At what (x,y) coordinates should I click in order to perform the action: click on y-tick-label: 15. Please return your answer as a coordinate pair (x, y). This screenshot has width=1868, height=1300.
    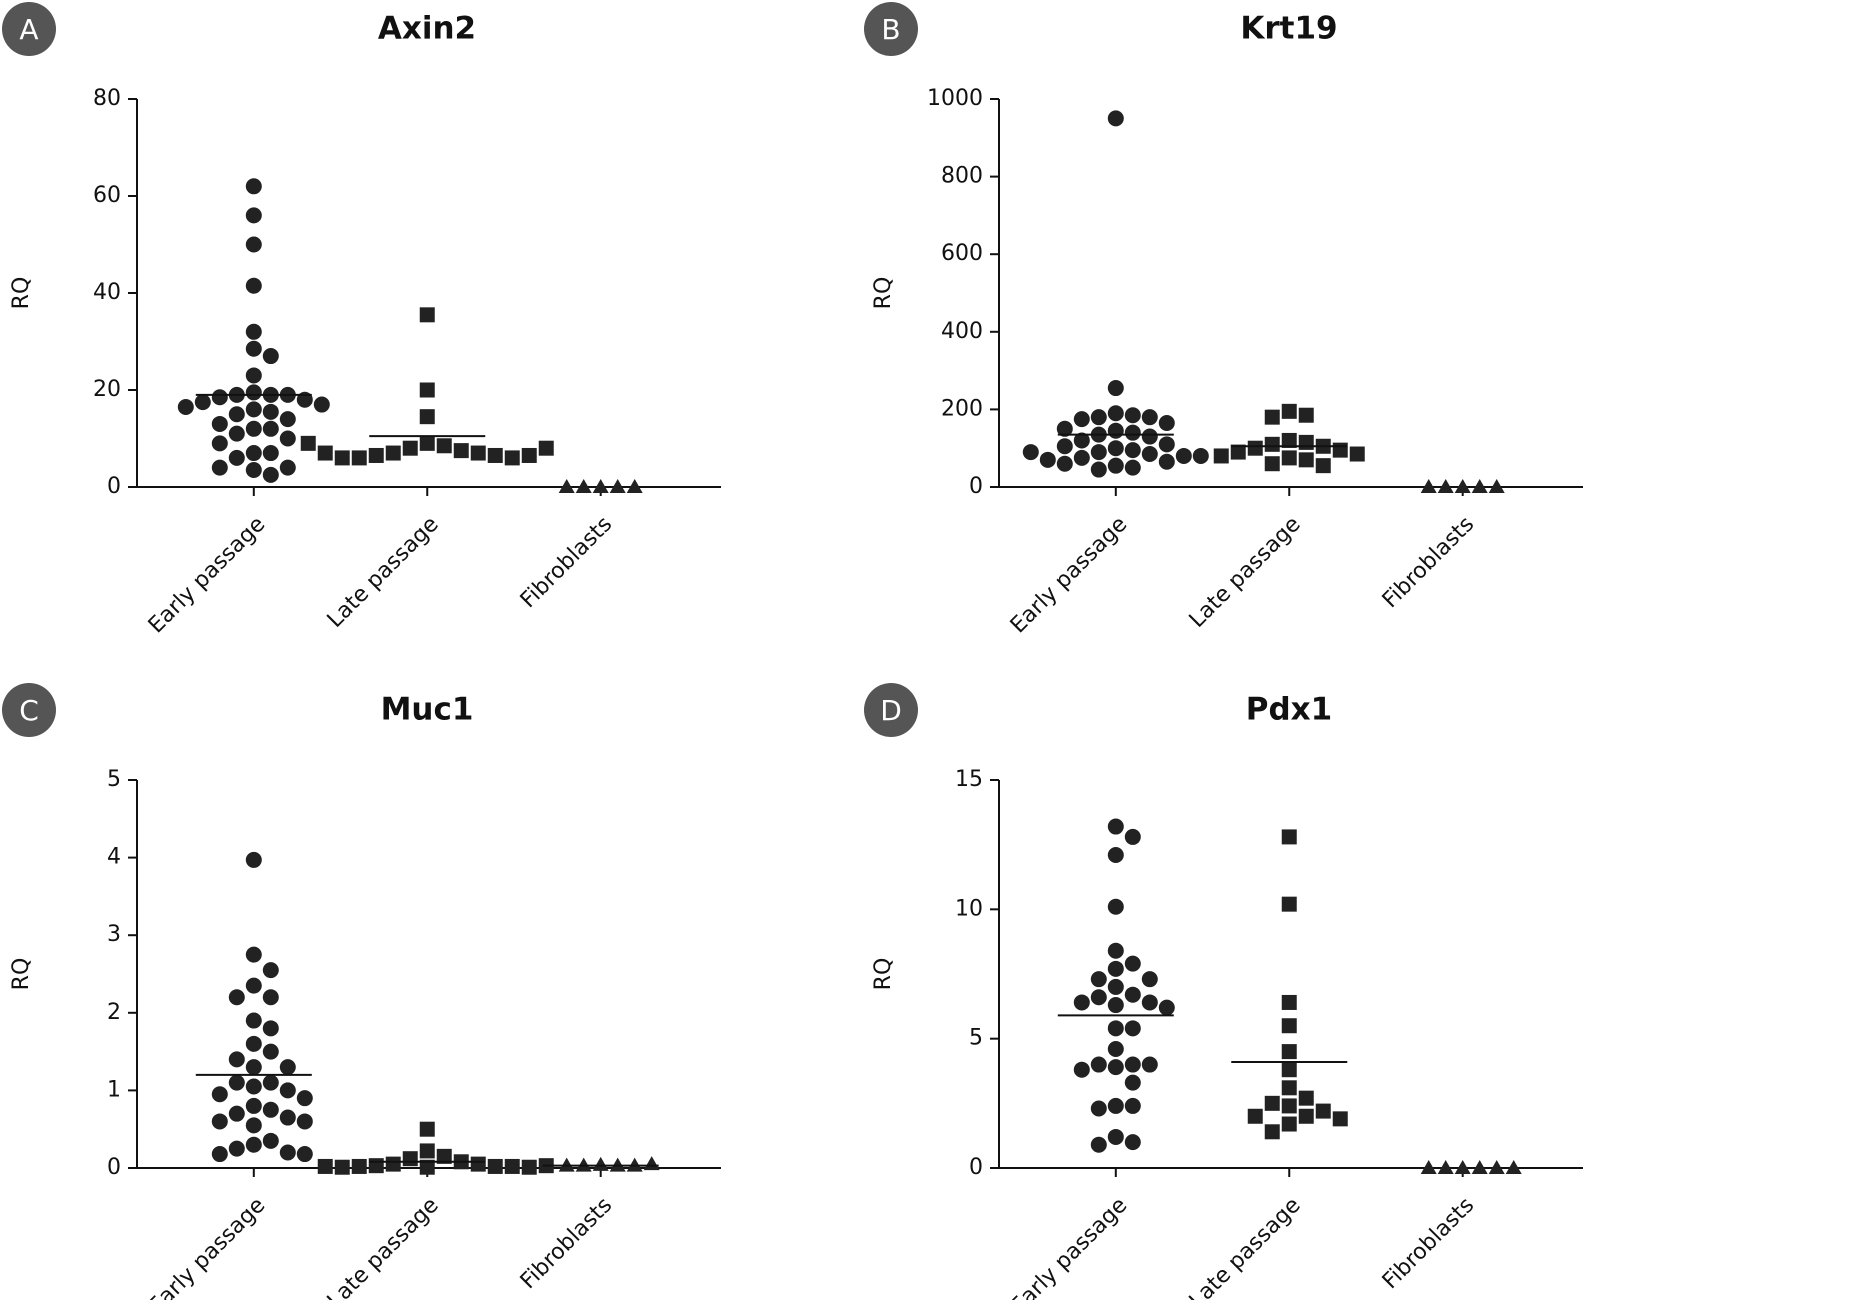
    Looking at the image, I should click on (969, 779).